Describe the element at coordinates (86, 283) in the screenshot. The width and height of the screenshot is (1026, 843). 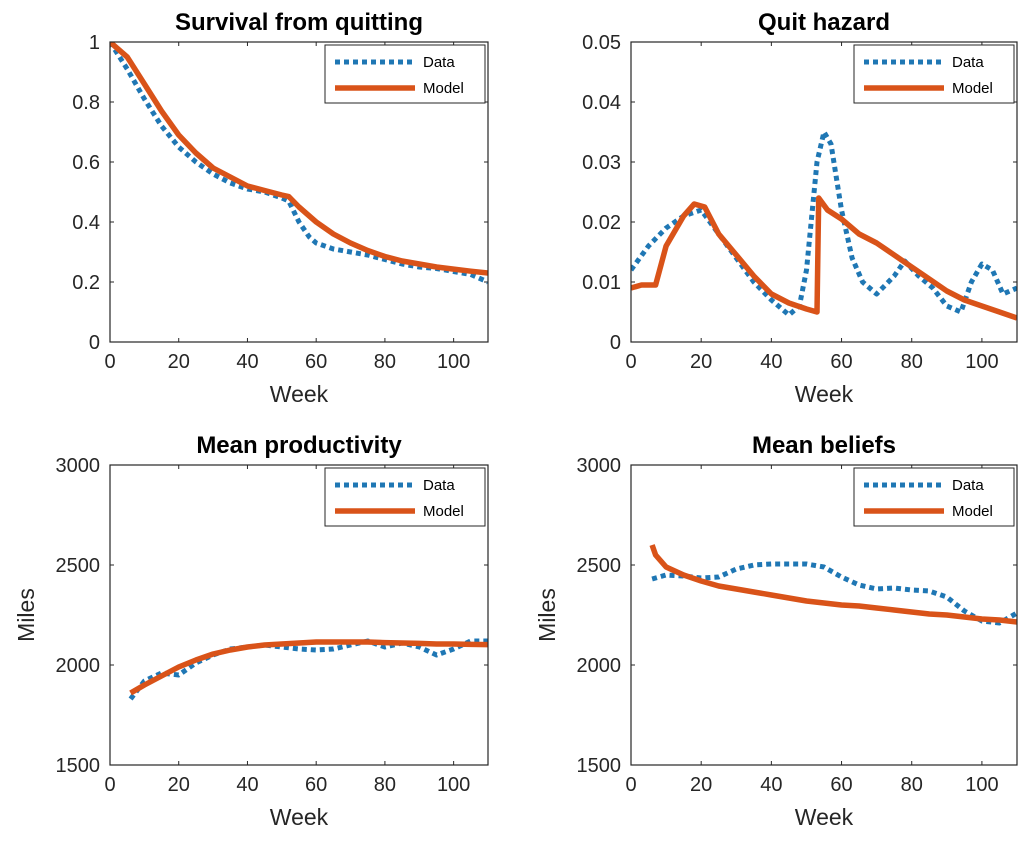
I see `y-tick-label: 0.2` at that location.